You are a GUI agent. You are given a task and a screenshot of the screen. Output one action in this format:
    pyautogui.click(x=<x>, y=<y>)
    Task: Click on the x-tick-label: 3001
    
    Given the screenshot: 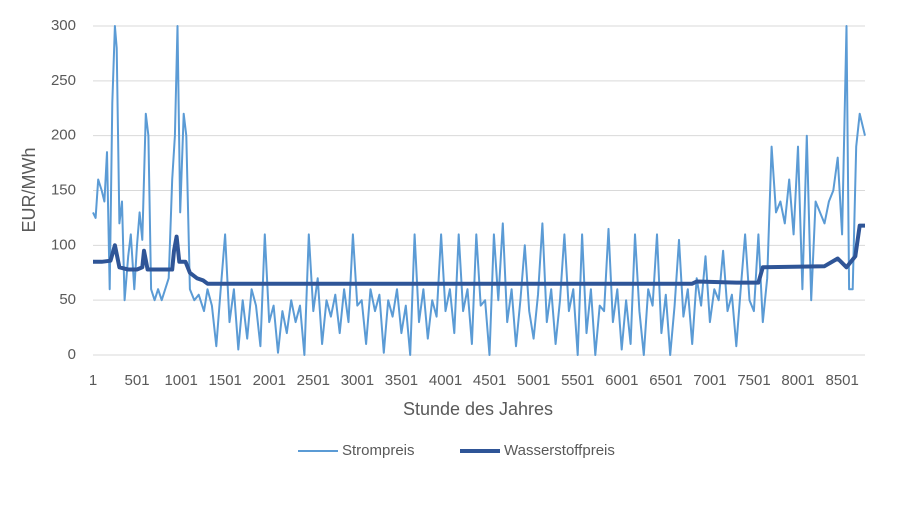 What is the action you would take?
    pyautogui.click(x=357, y=380)
    